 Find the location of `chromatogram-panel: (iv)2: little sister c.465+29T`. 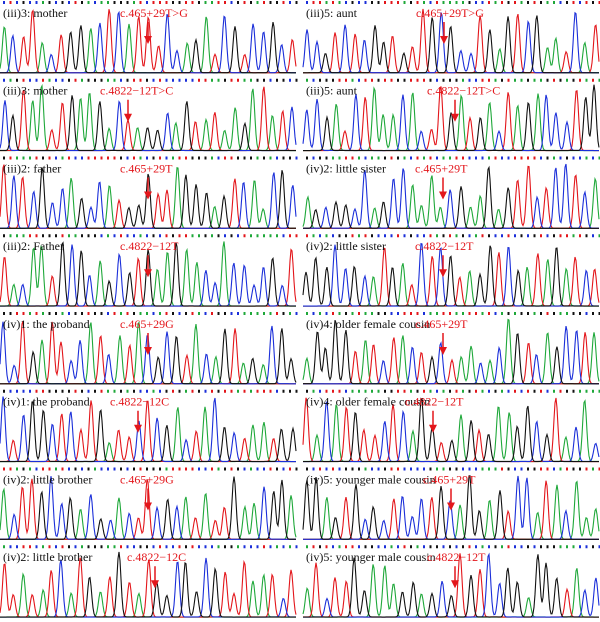

chromatogram-panel: (iv)2: little sister c.465+29T is located at coordinates (451, 192).